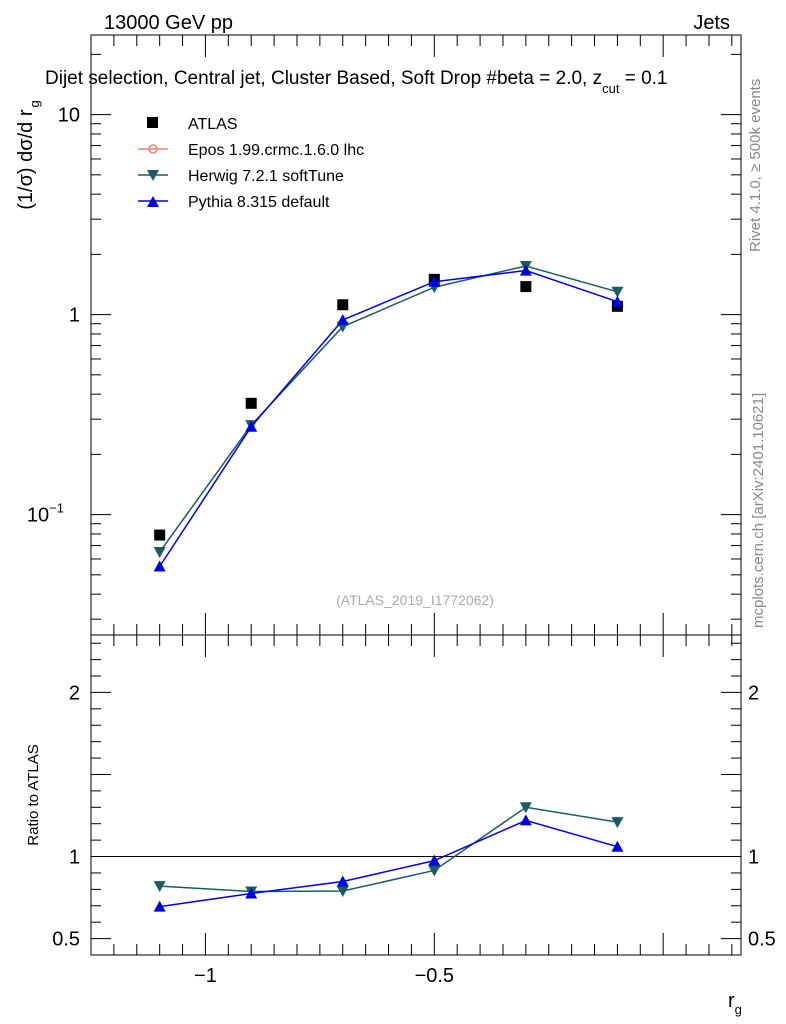 The width and height of the screenshot is (786, 1024). Describe the element at coordinates (28, 155) in the screenshot. I see `main-y-axis-title: (1/σ) dσ/d rg` at that location.